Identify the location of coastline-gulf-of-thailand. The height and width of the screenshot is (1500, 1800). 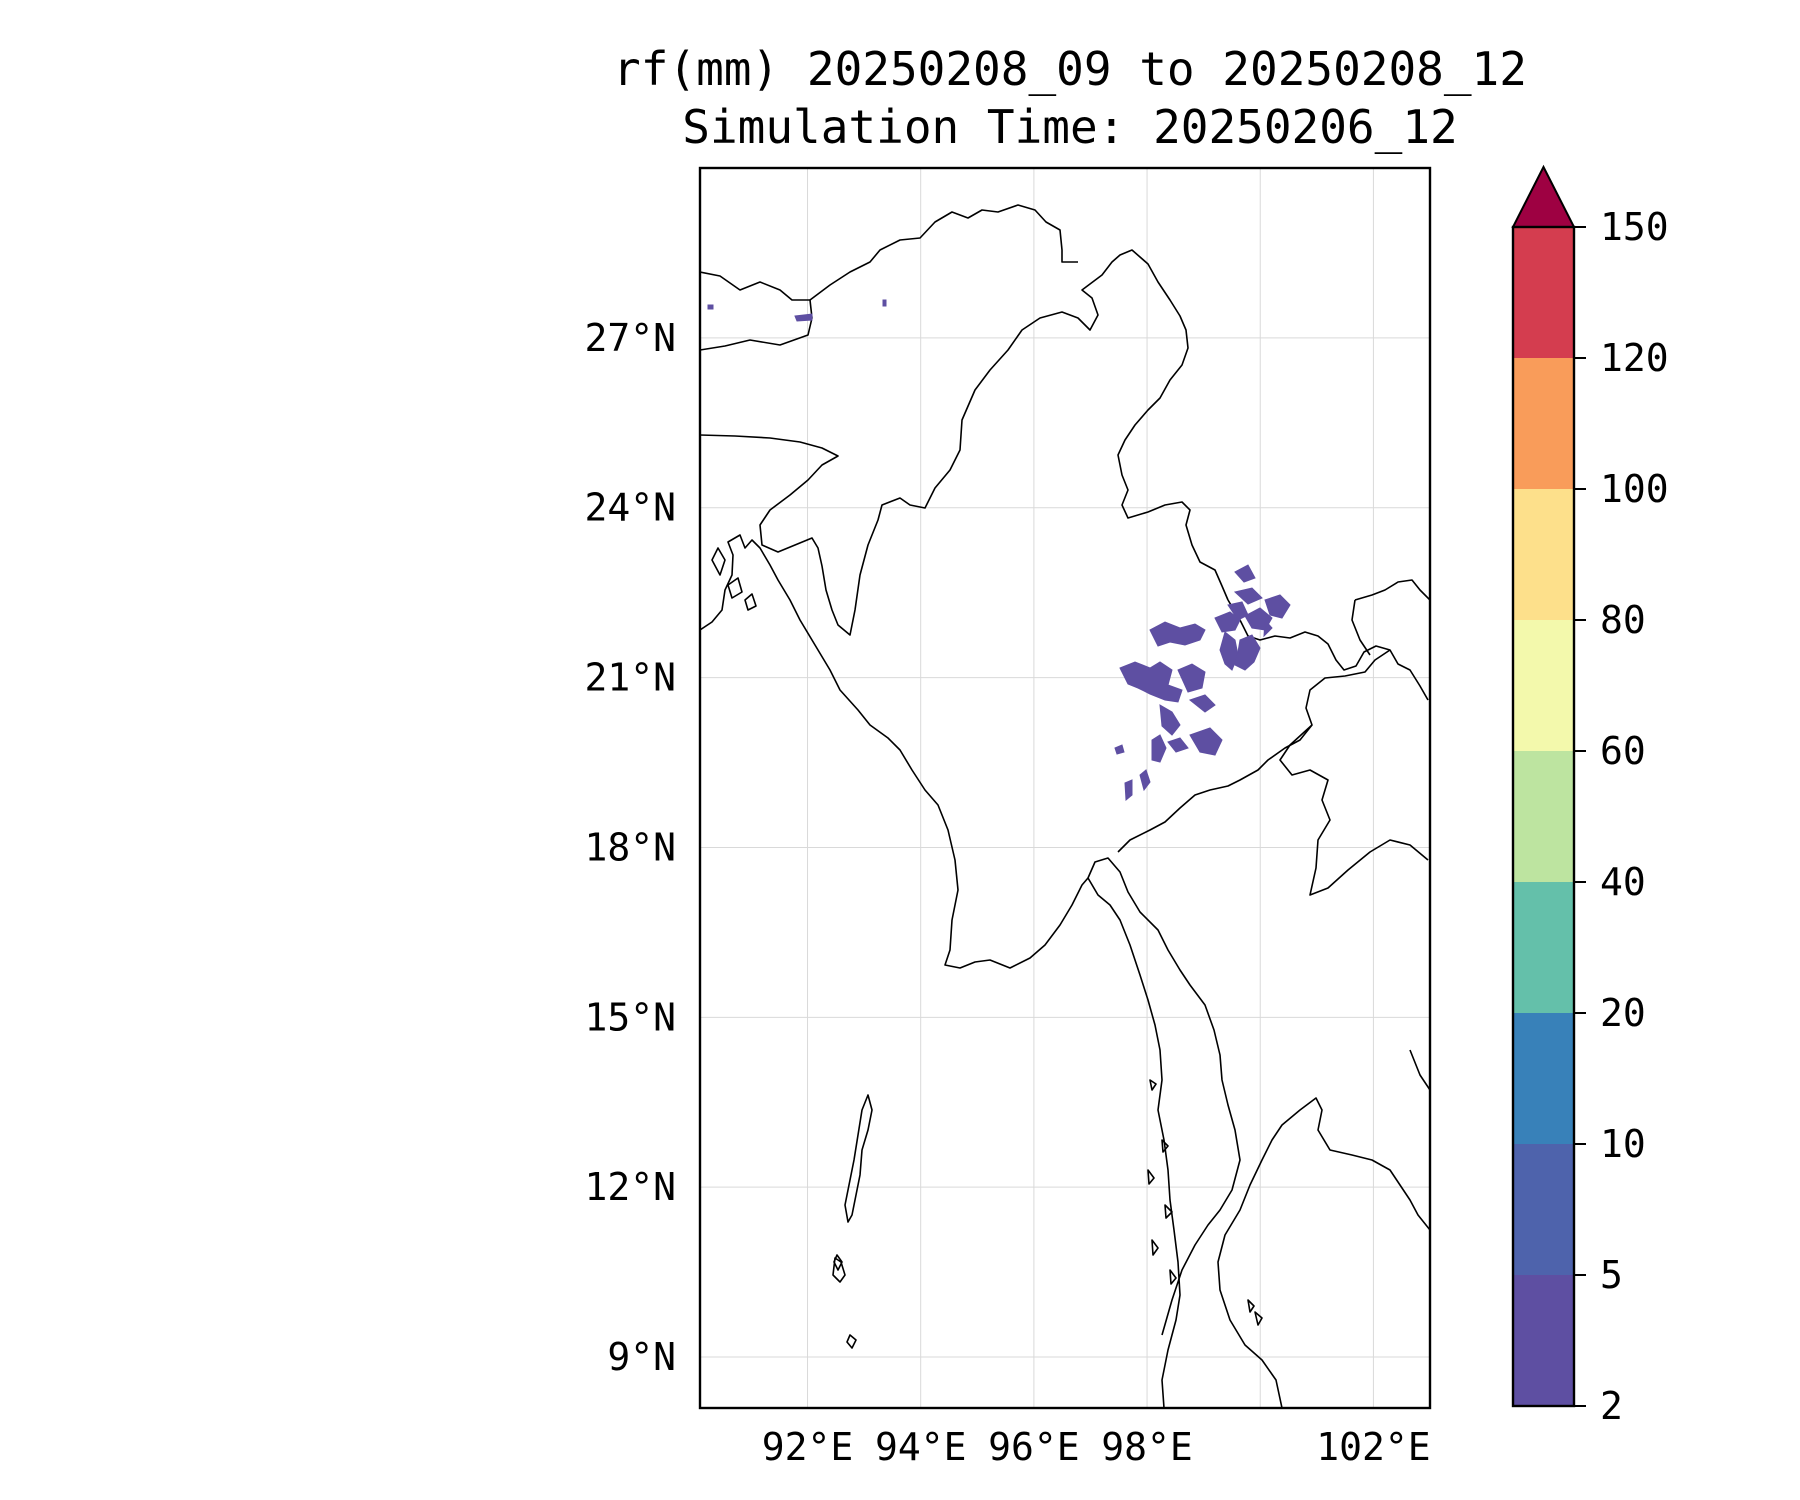
(1323, 1252).